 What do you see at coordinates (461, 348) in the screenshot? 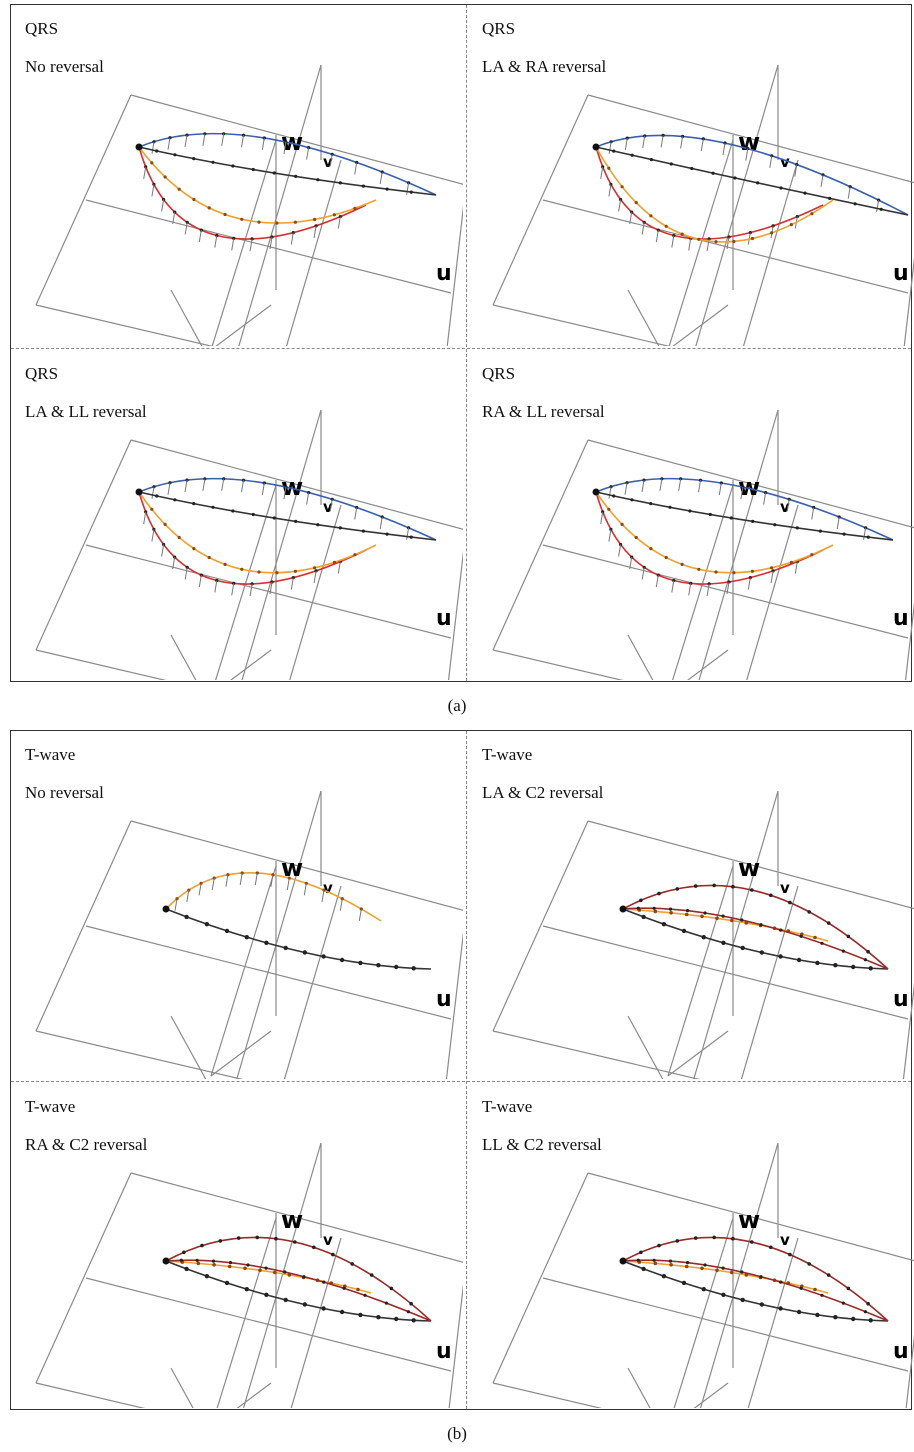
I see `horizontal-divider` at bounding box center [461, 348].